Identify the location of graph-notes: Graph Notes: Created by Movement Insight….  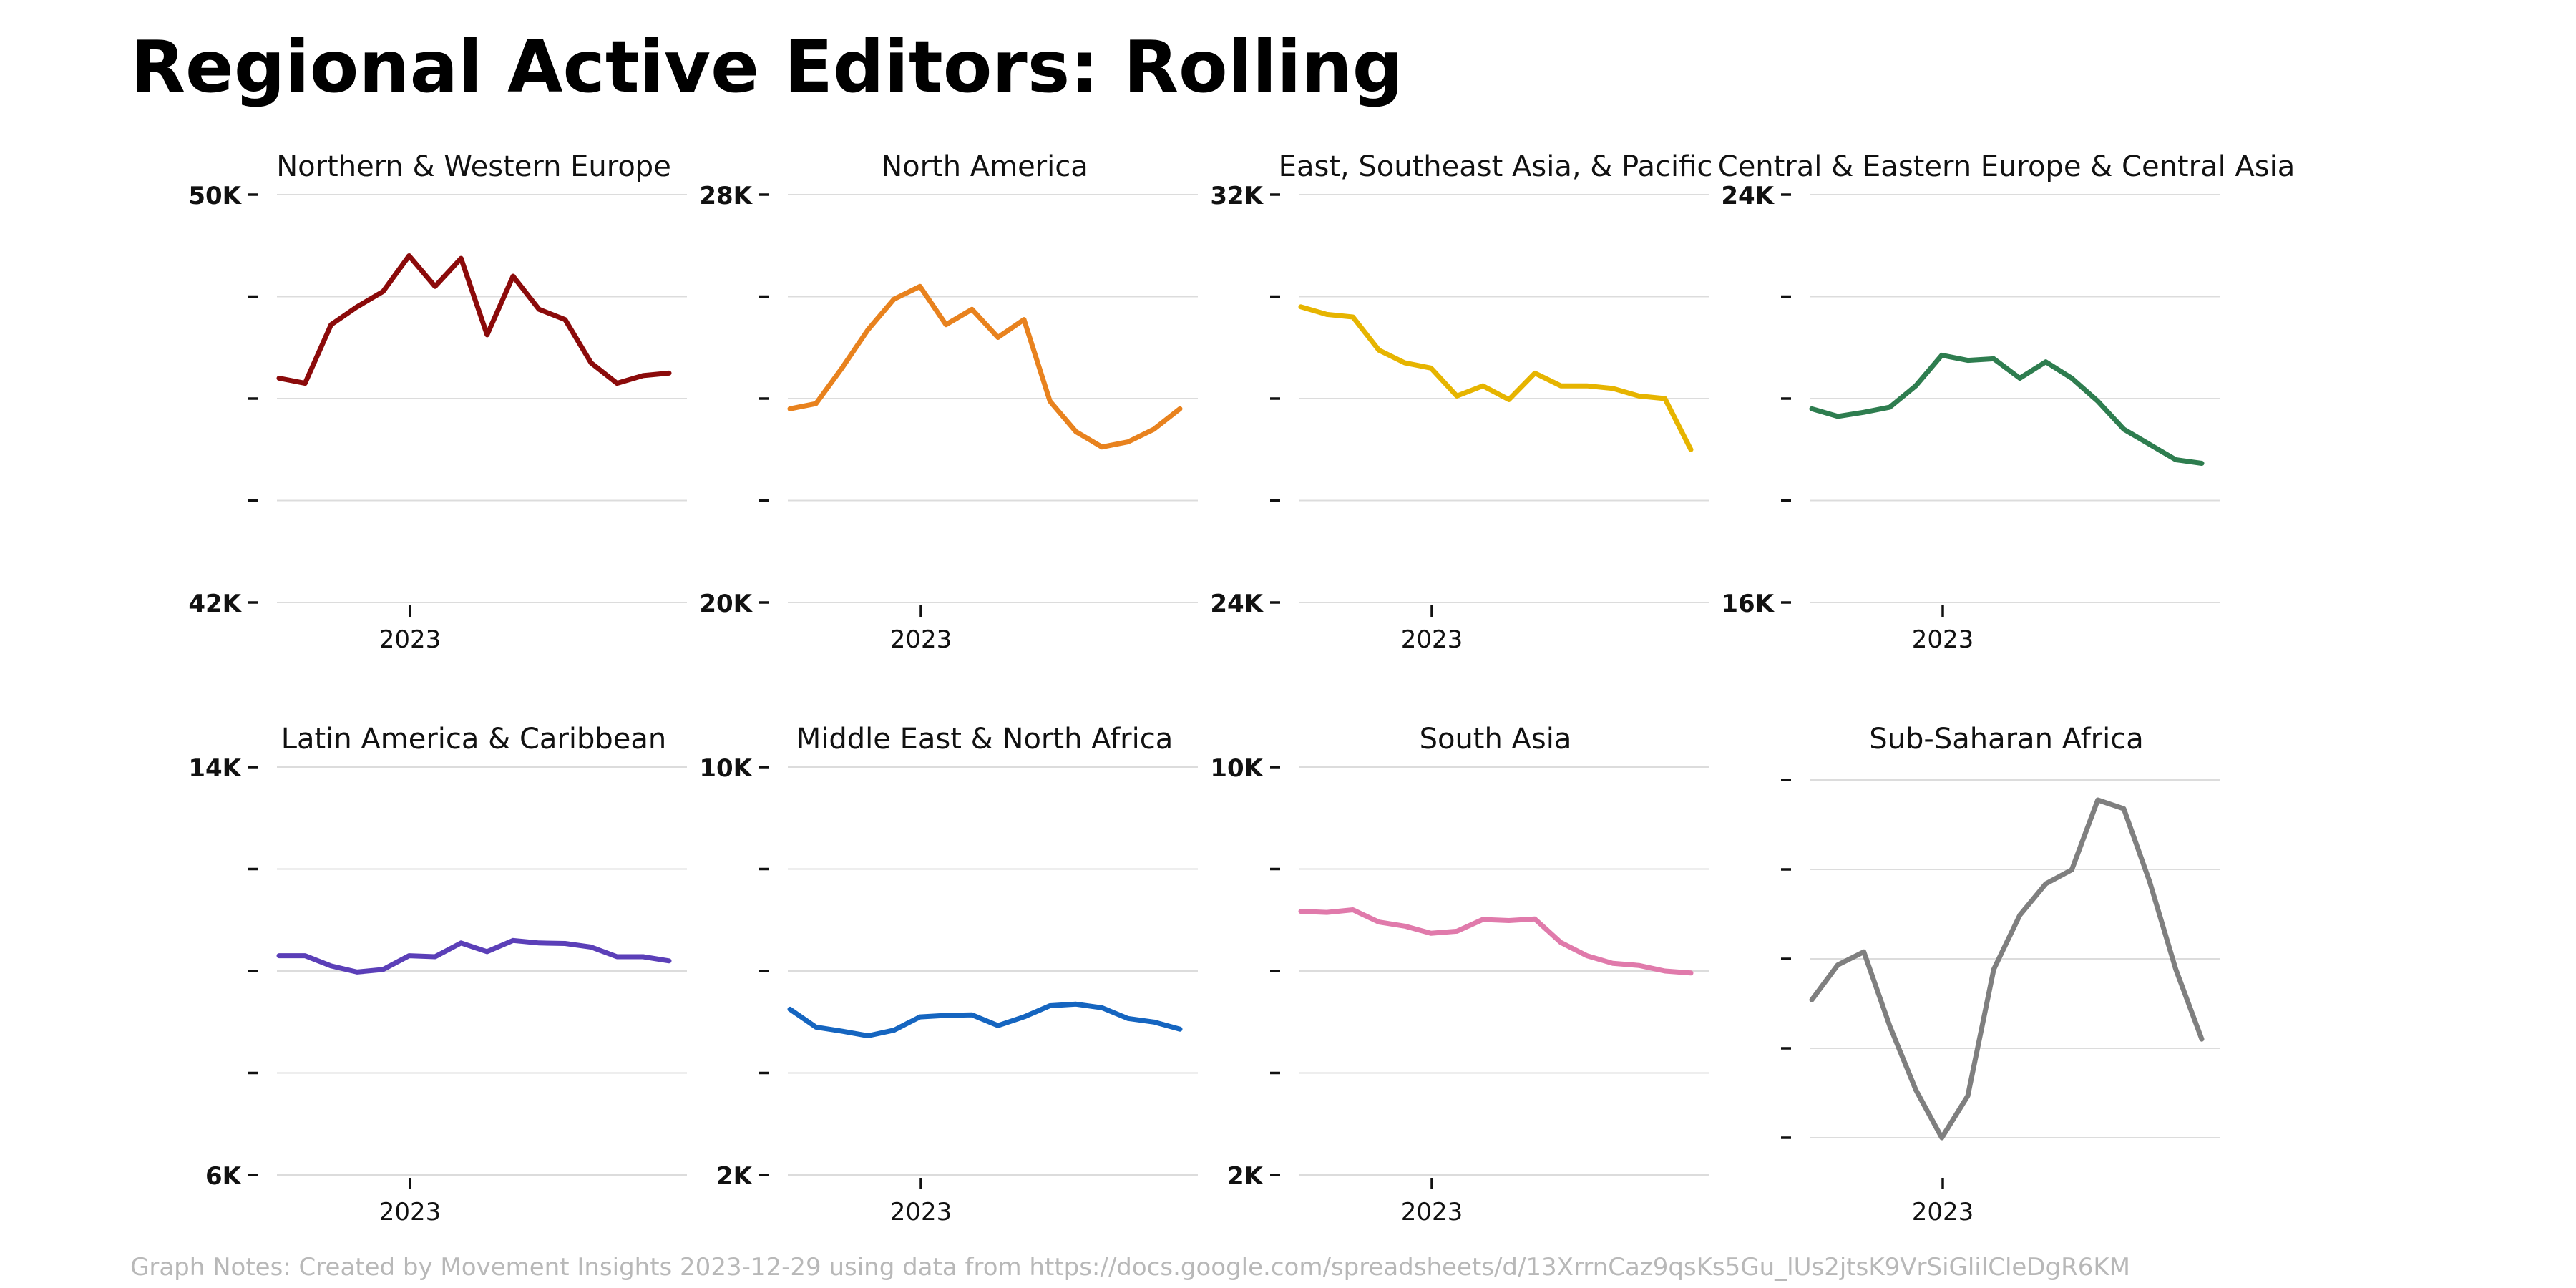
(1130, 1267).